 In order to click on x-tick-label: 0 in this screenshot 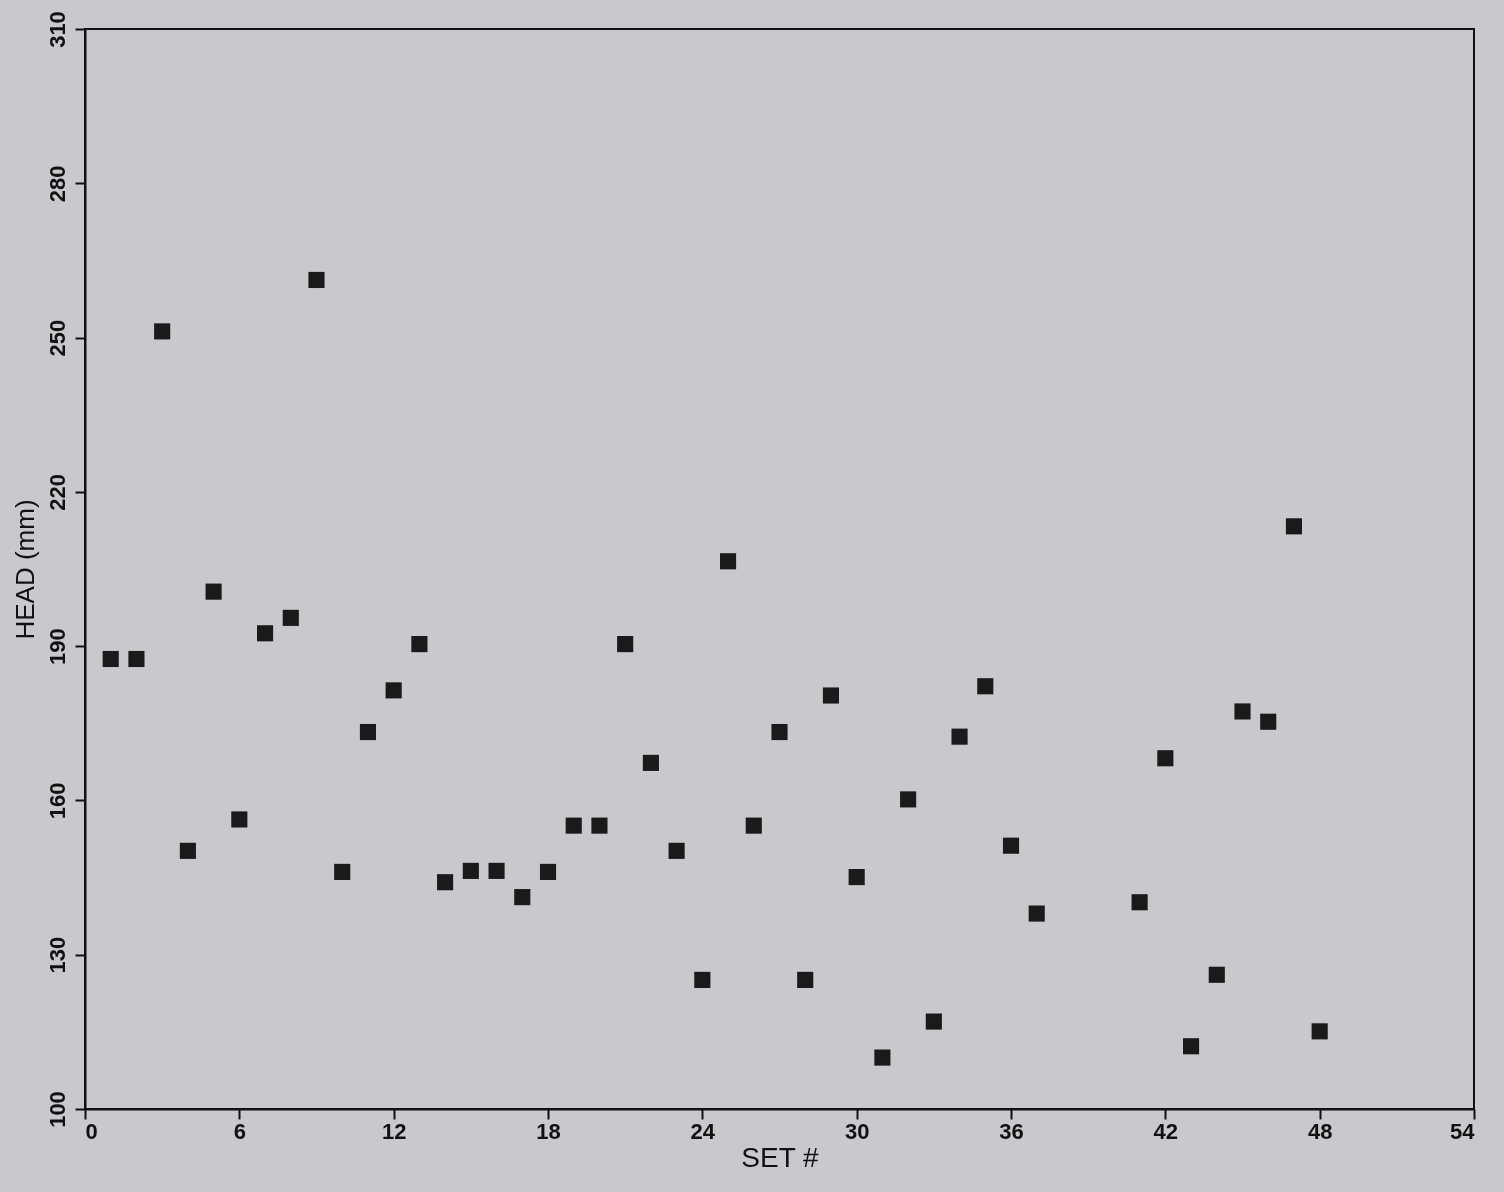, I will do `click(91, 1131)`.